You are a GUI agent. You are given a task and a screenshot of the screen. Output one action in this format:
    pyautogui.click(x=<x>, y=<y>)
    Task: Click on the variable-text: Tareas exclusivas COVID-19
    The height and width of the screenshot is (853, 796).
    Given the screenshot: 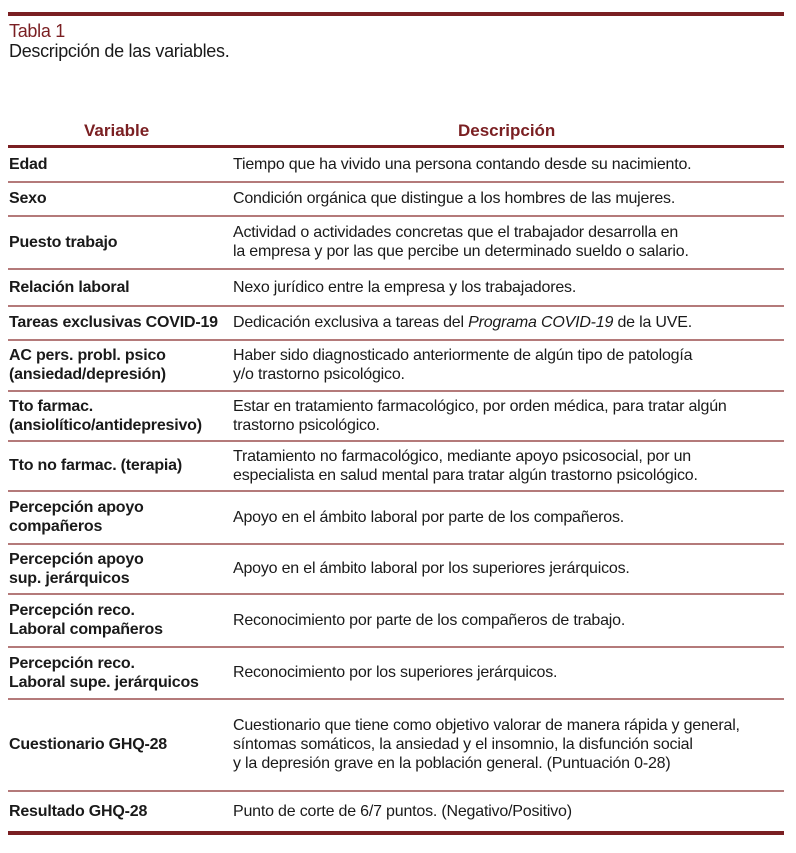 What is the action you would take?
    pyautogui.click(x=113, y=322)
    